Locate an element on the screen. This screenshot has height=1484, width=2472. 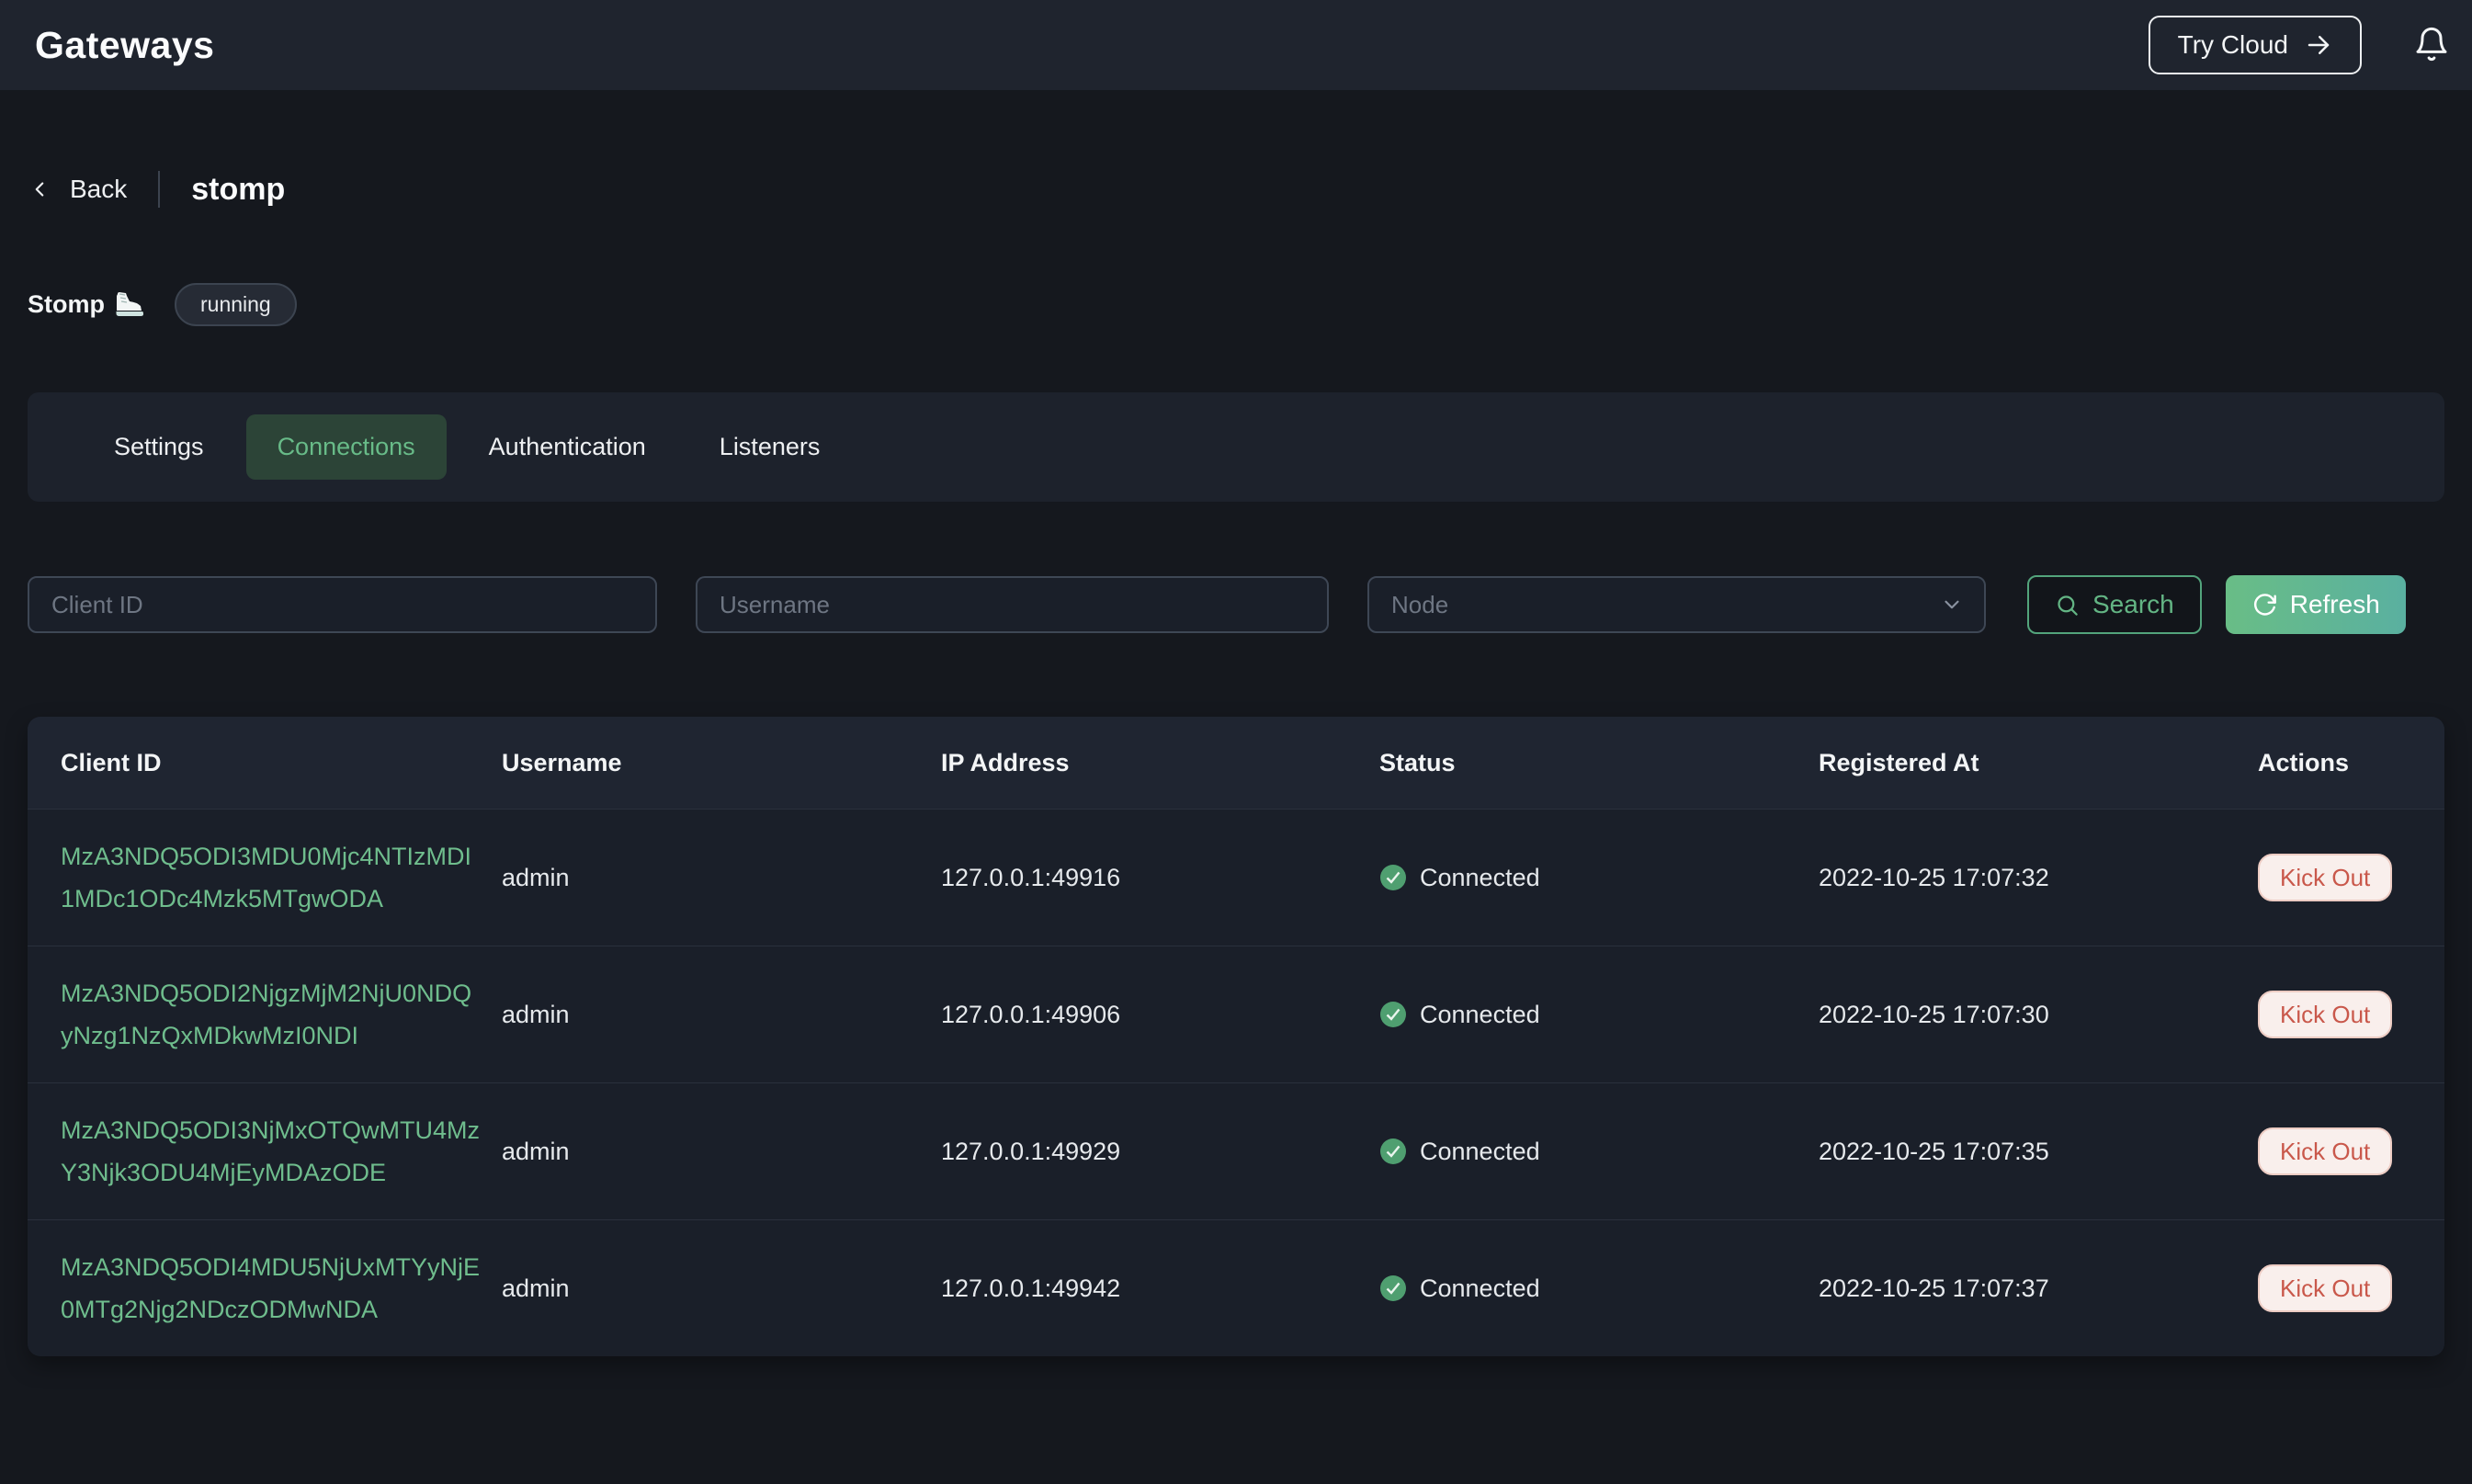
node-select-placeholder: Node is located at coordinates (1420, 604).